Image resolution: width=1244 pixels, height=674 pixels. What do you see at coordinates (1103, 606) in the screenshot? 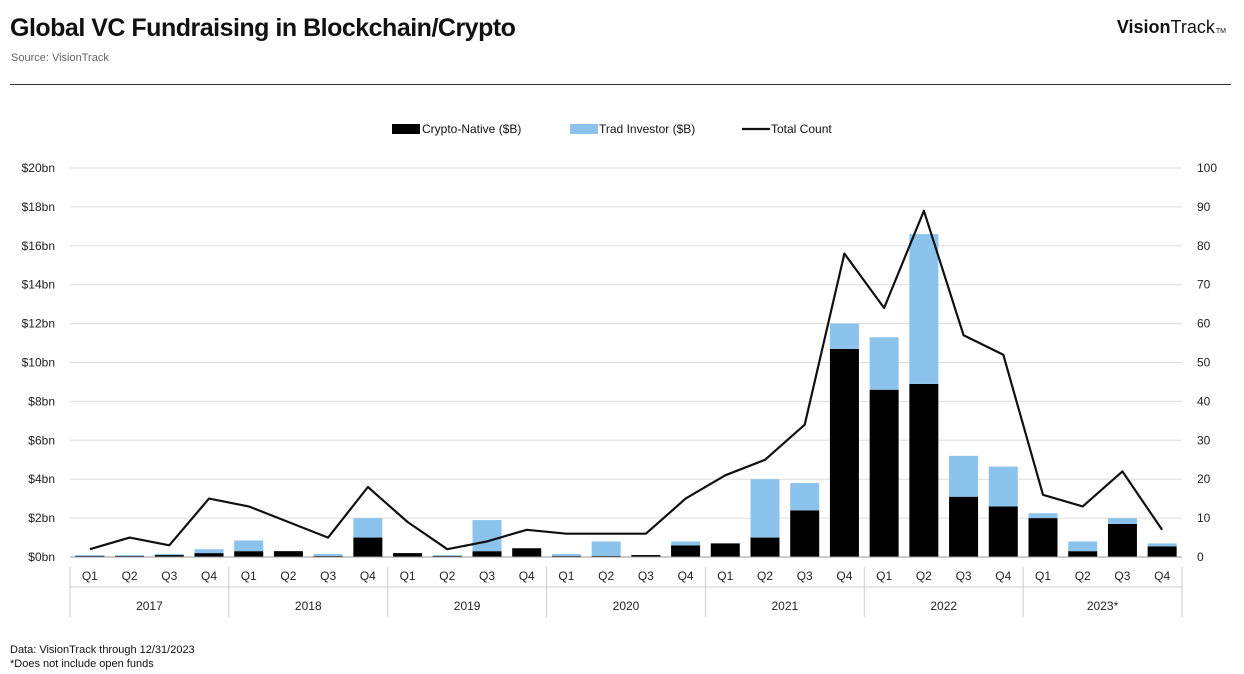
I see `x-year-label: 2023*` at bounding box center [1103, 606].